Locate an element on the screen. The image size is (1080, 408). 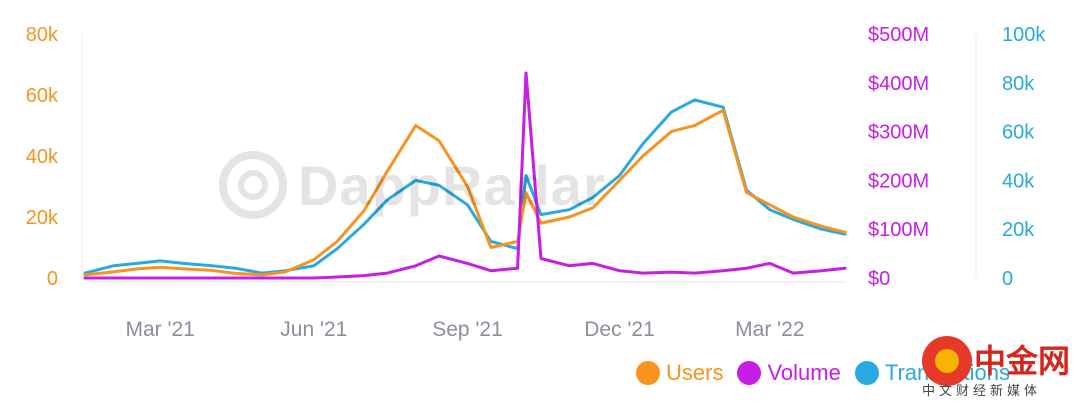
watermark: DappRadar is located at coordinates (412, 185).